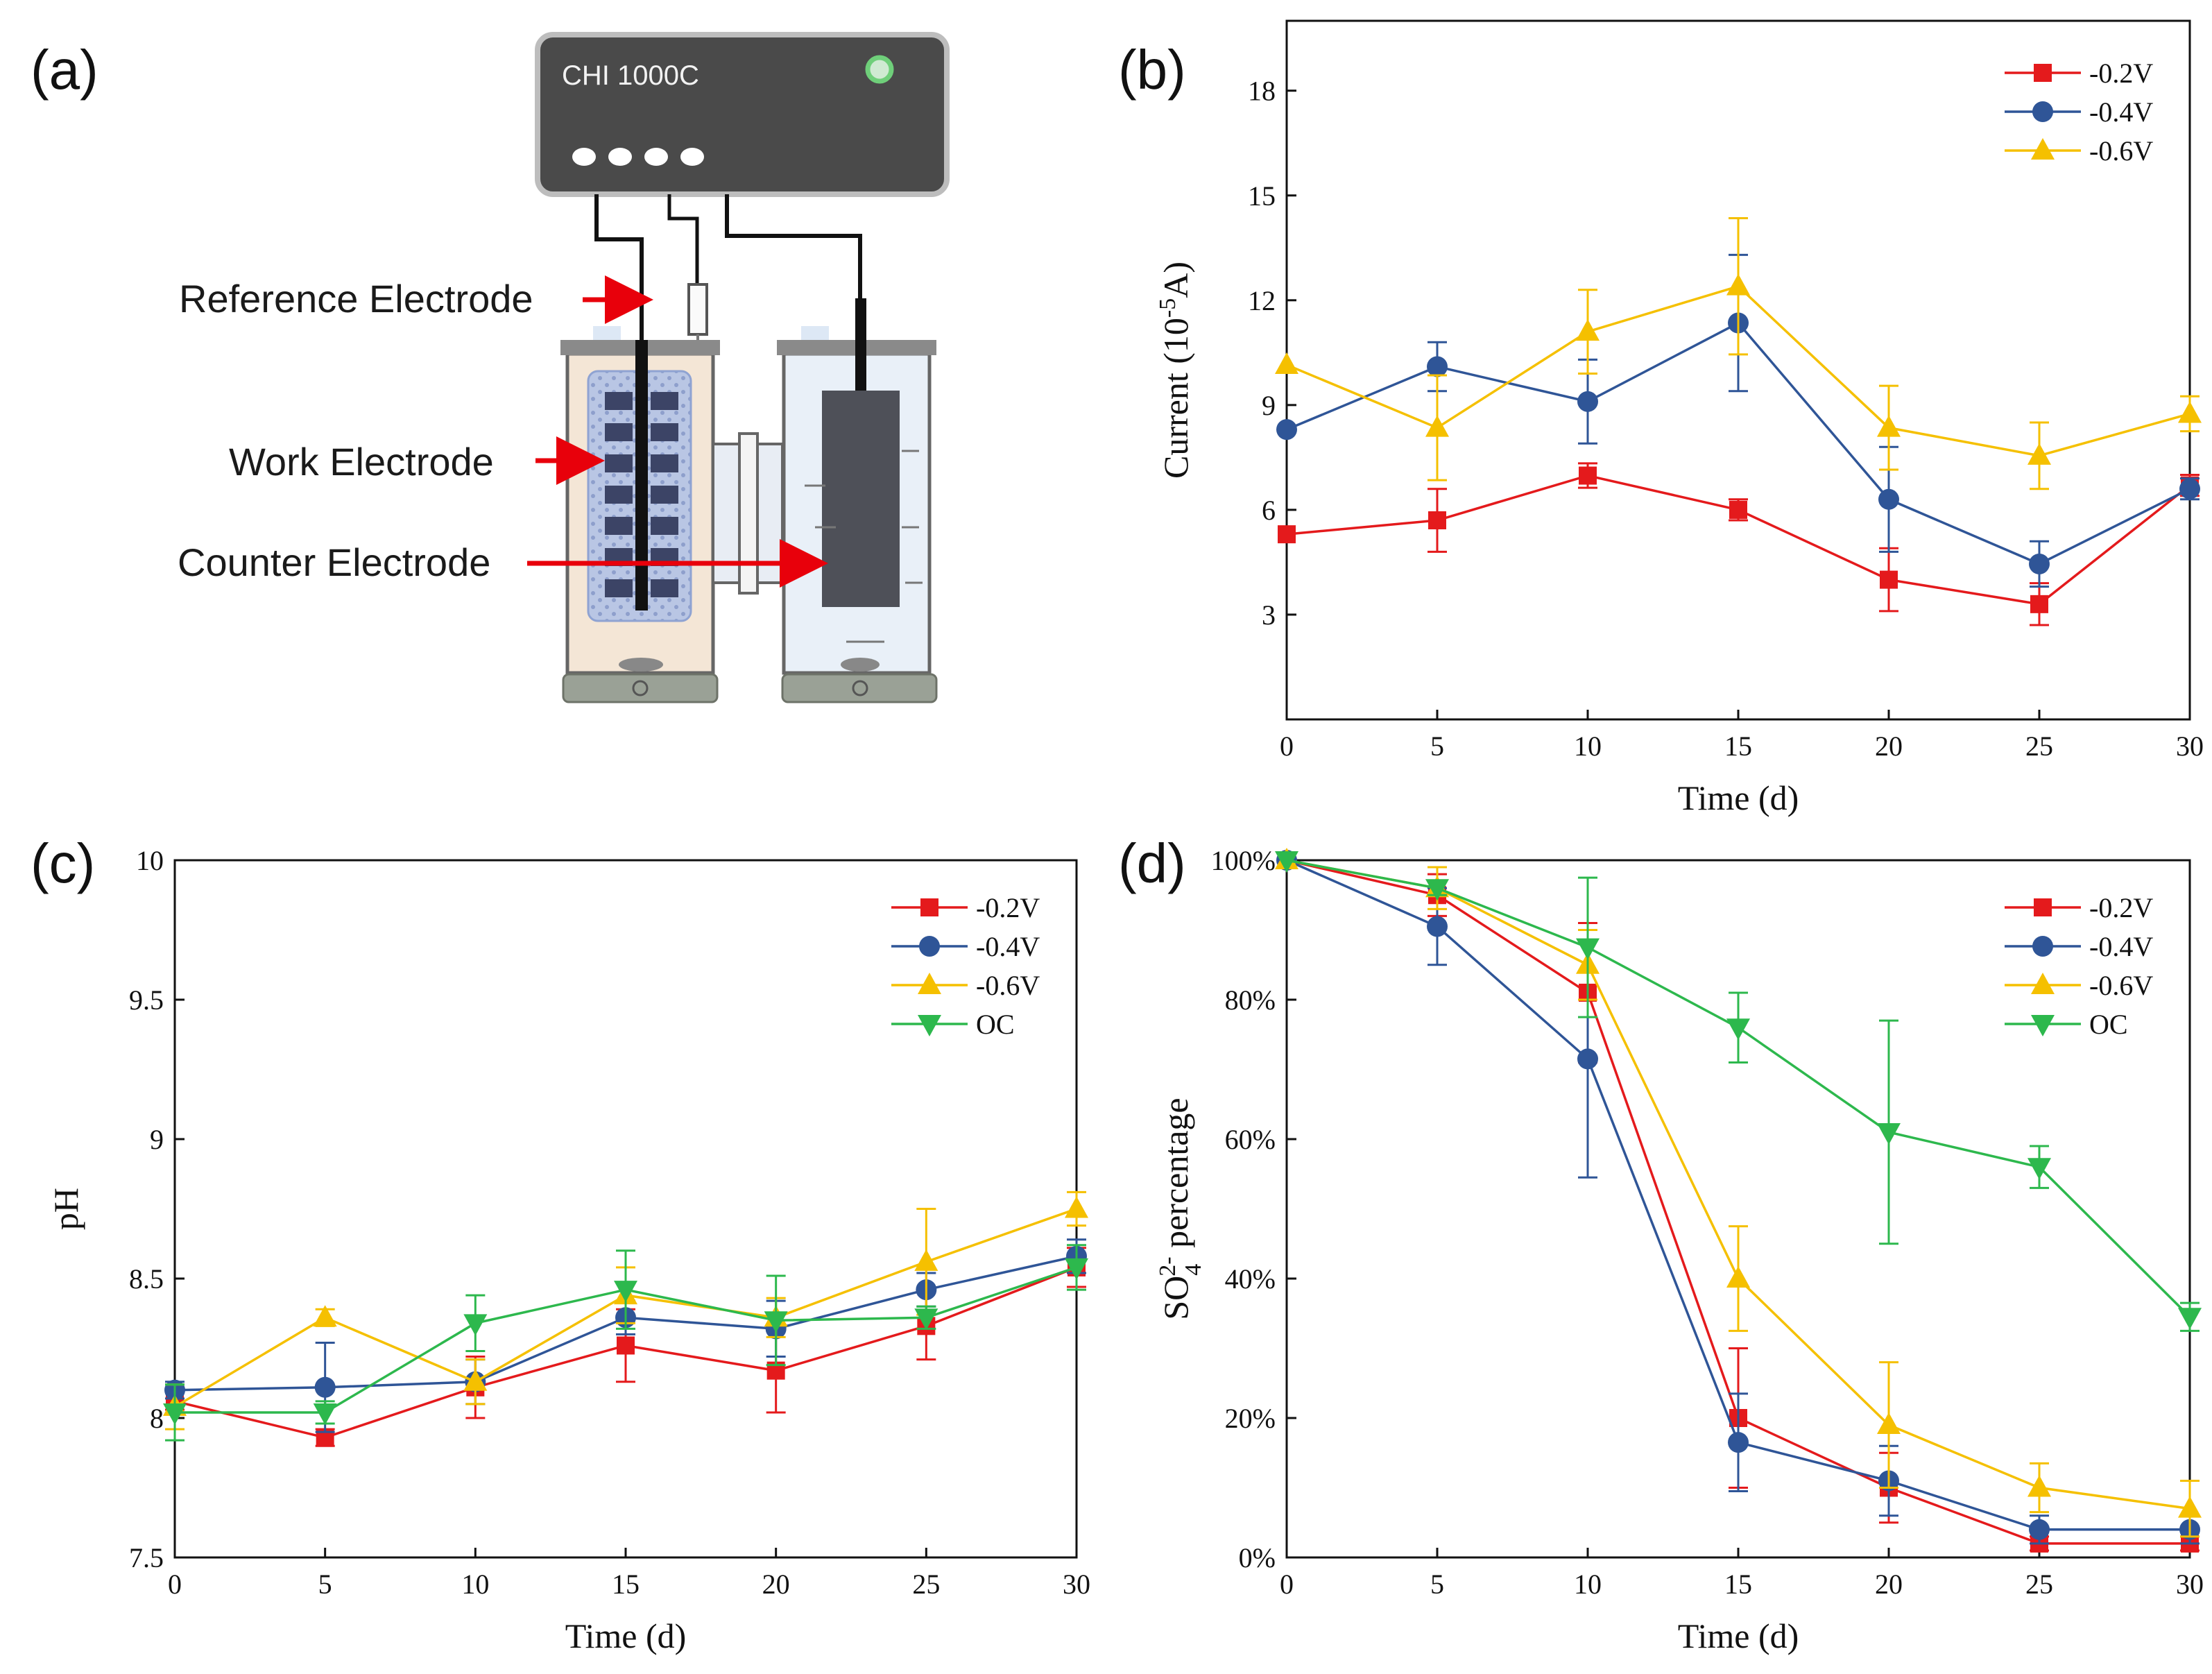  I want to click on chart-c-y-tick-label: 9, so click(157, 1139).